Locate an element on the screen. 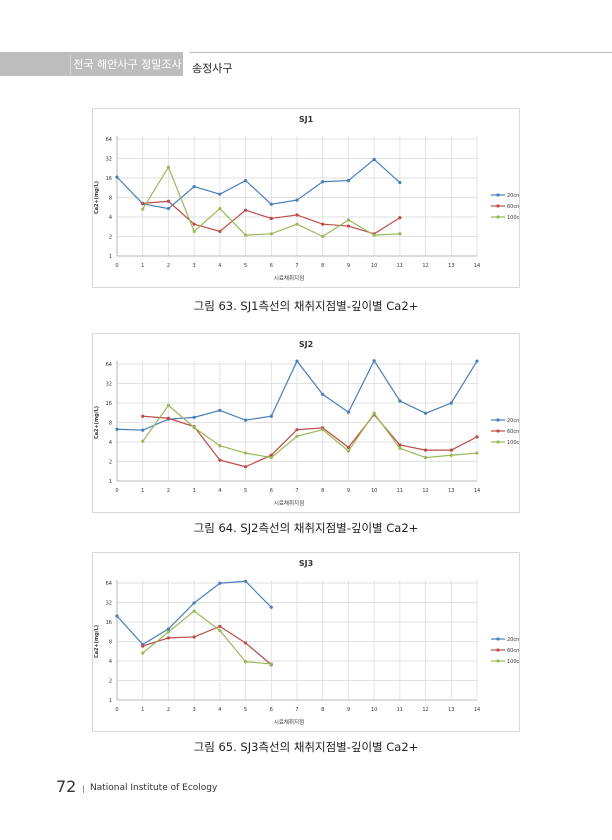 The image size is (612, 840). y-tick-label: 8 is located at coordinates (110, 424).